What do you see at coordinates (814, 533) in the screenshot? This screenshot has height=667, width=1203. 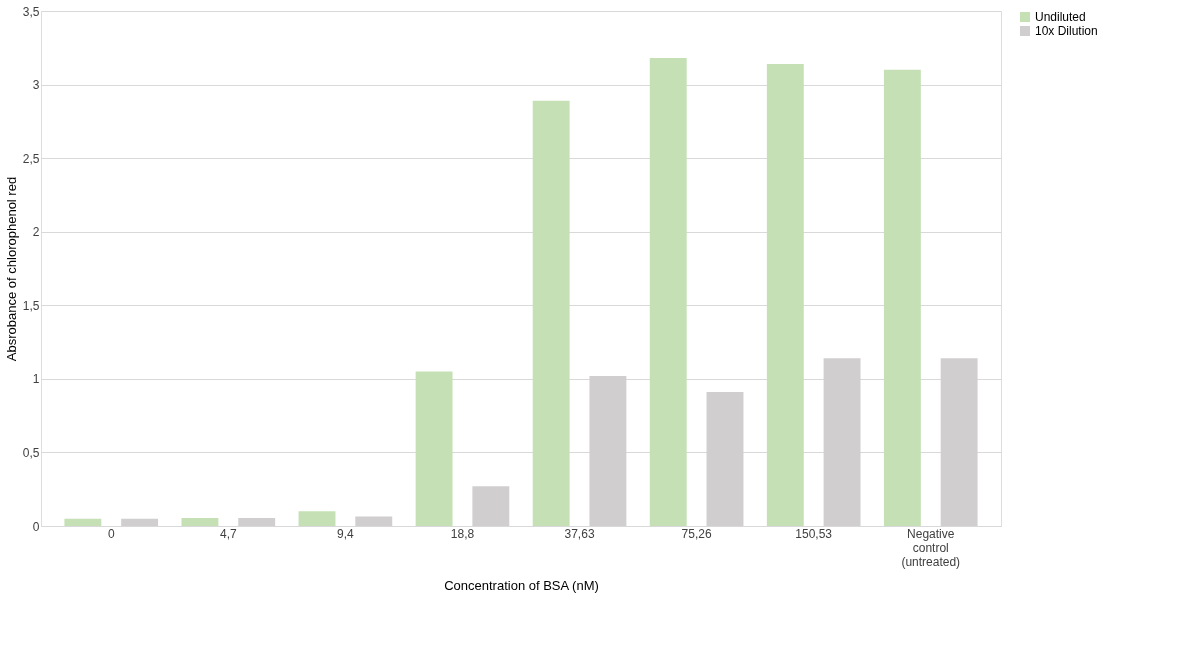 I see `x-tick-label: 150,53` at bounding box center [814, 533].